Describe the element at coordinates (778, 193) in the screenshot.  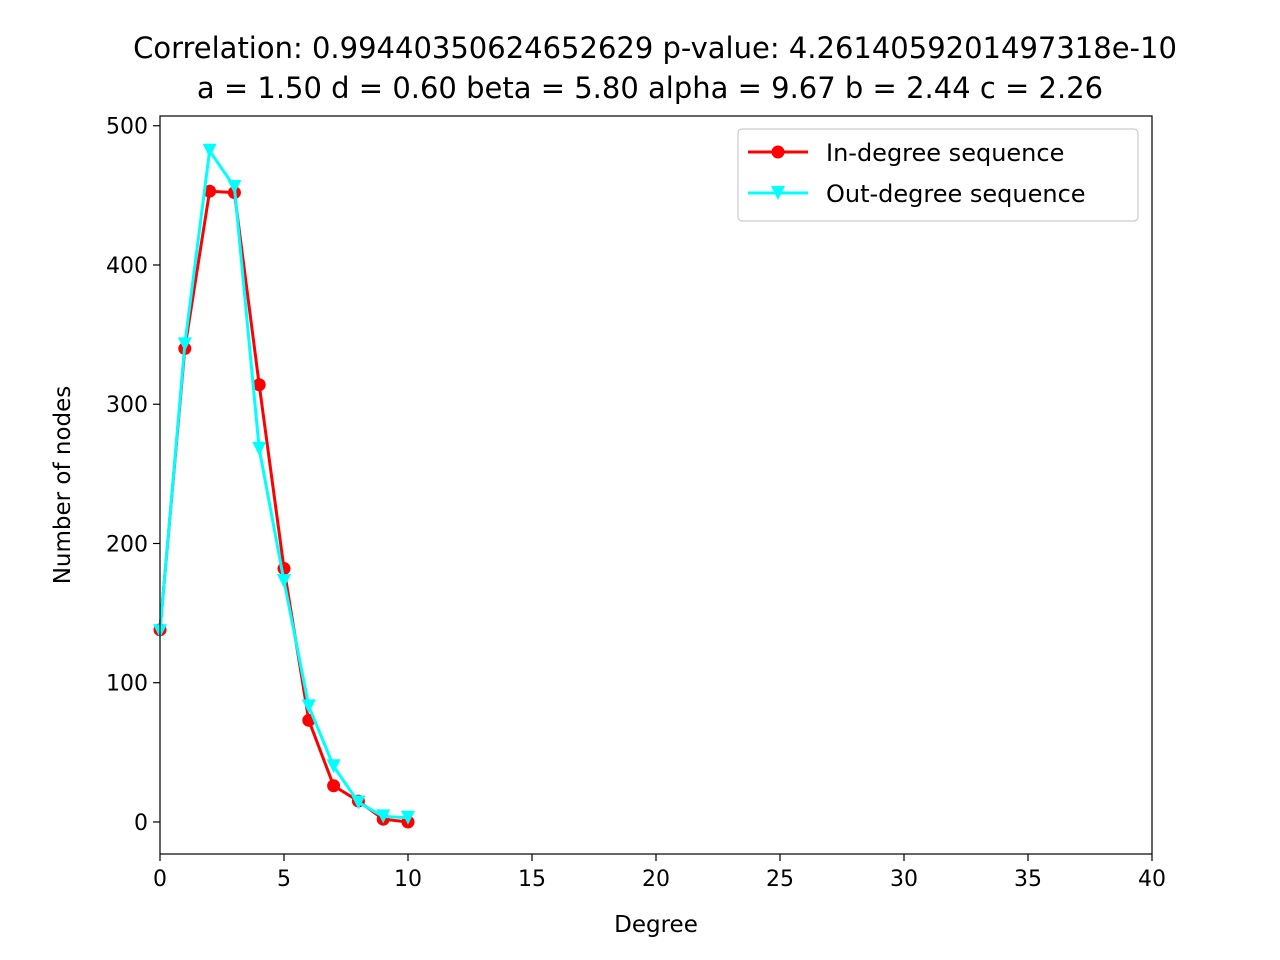
I see `legend-out-degree-marker` at that location.